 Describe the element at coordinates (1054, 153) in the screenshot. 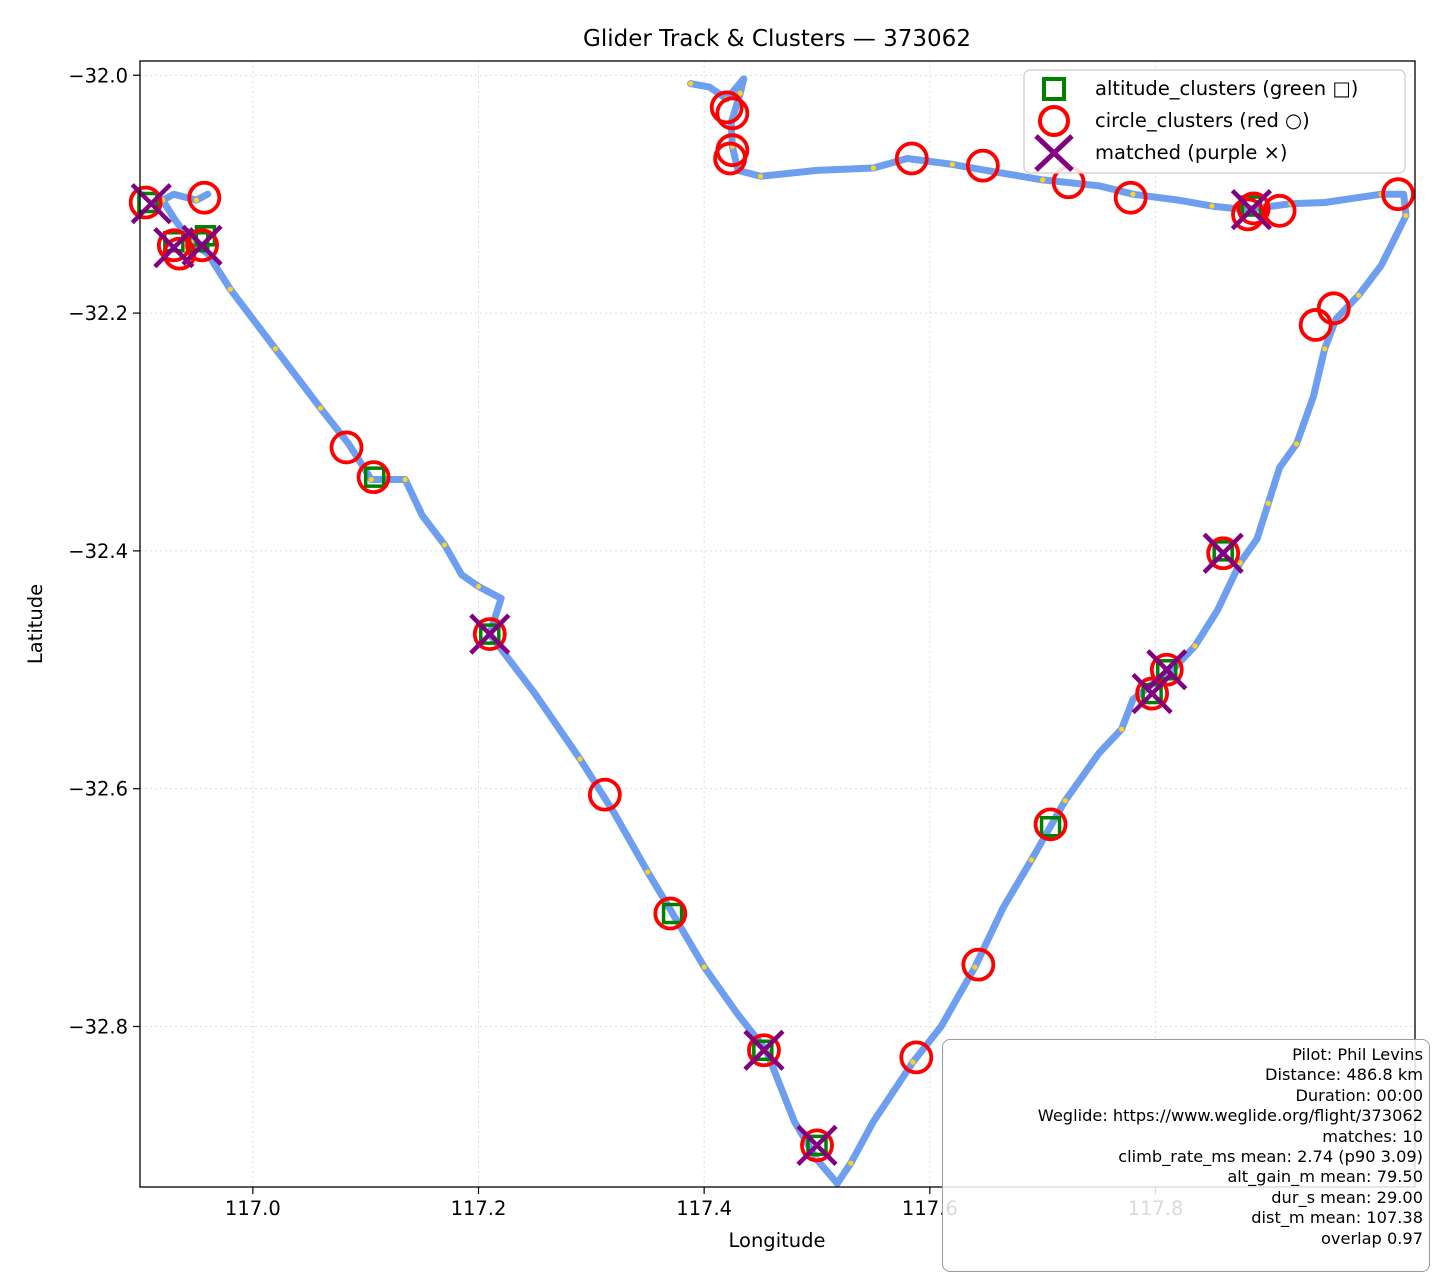

I see `legend-matched-marker` at that location.